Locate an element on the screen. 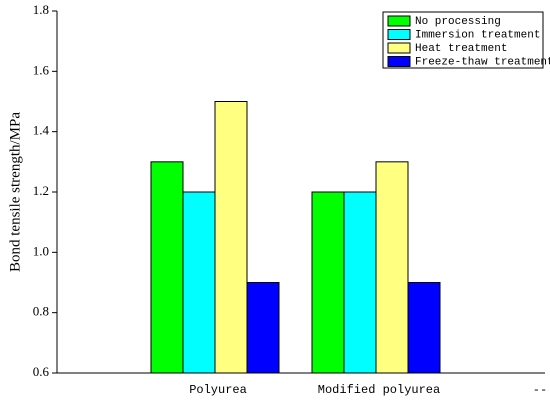  legend-label: Heat treatment is located at coordinates (461, 49).